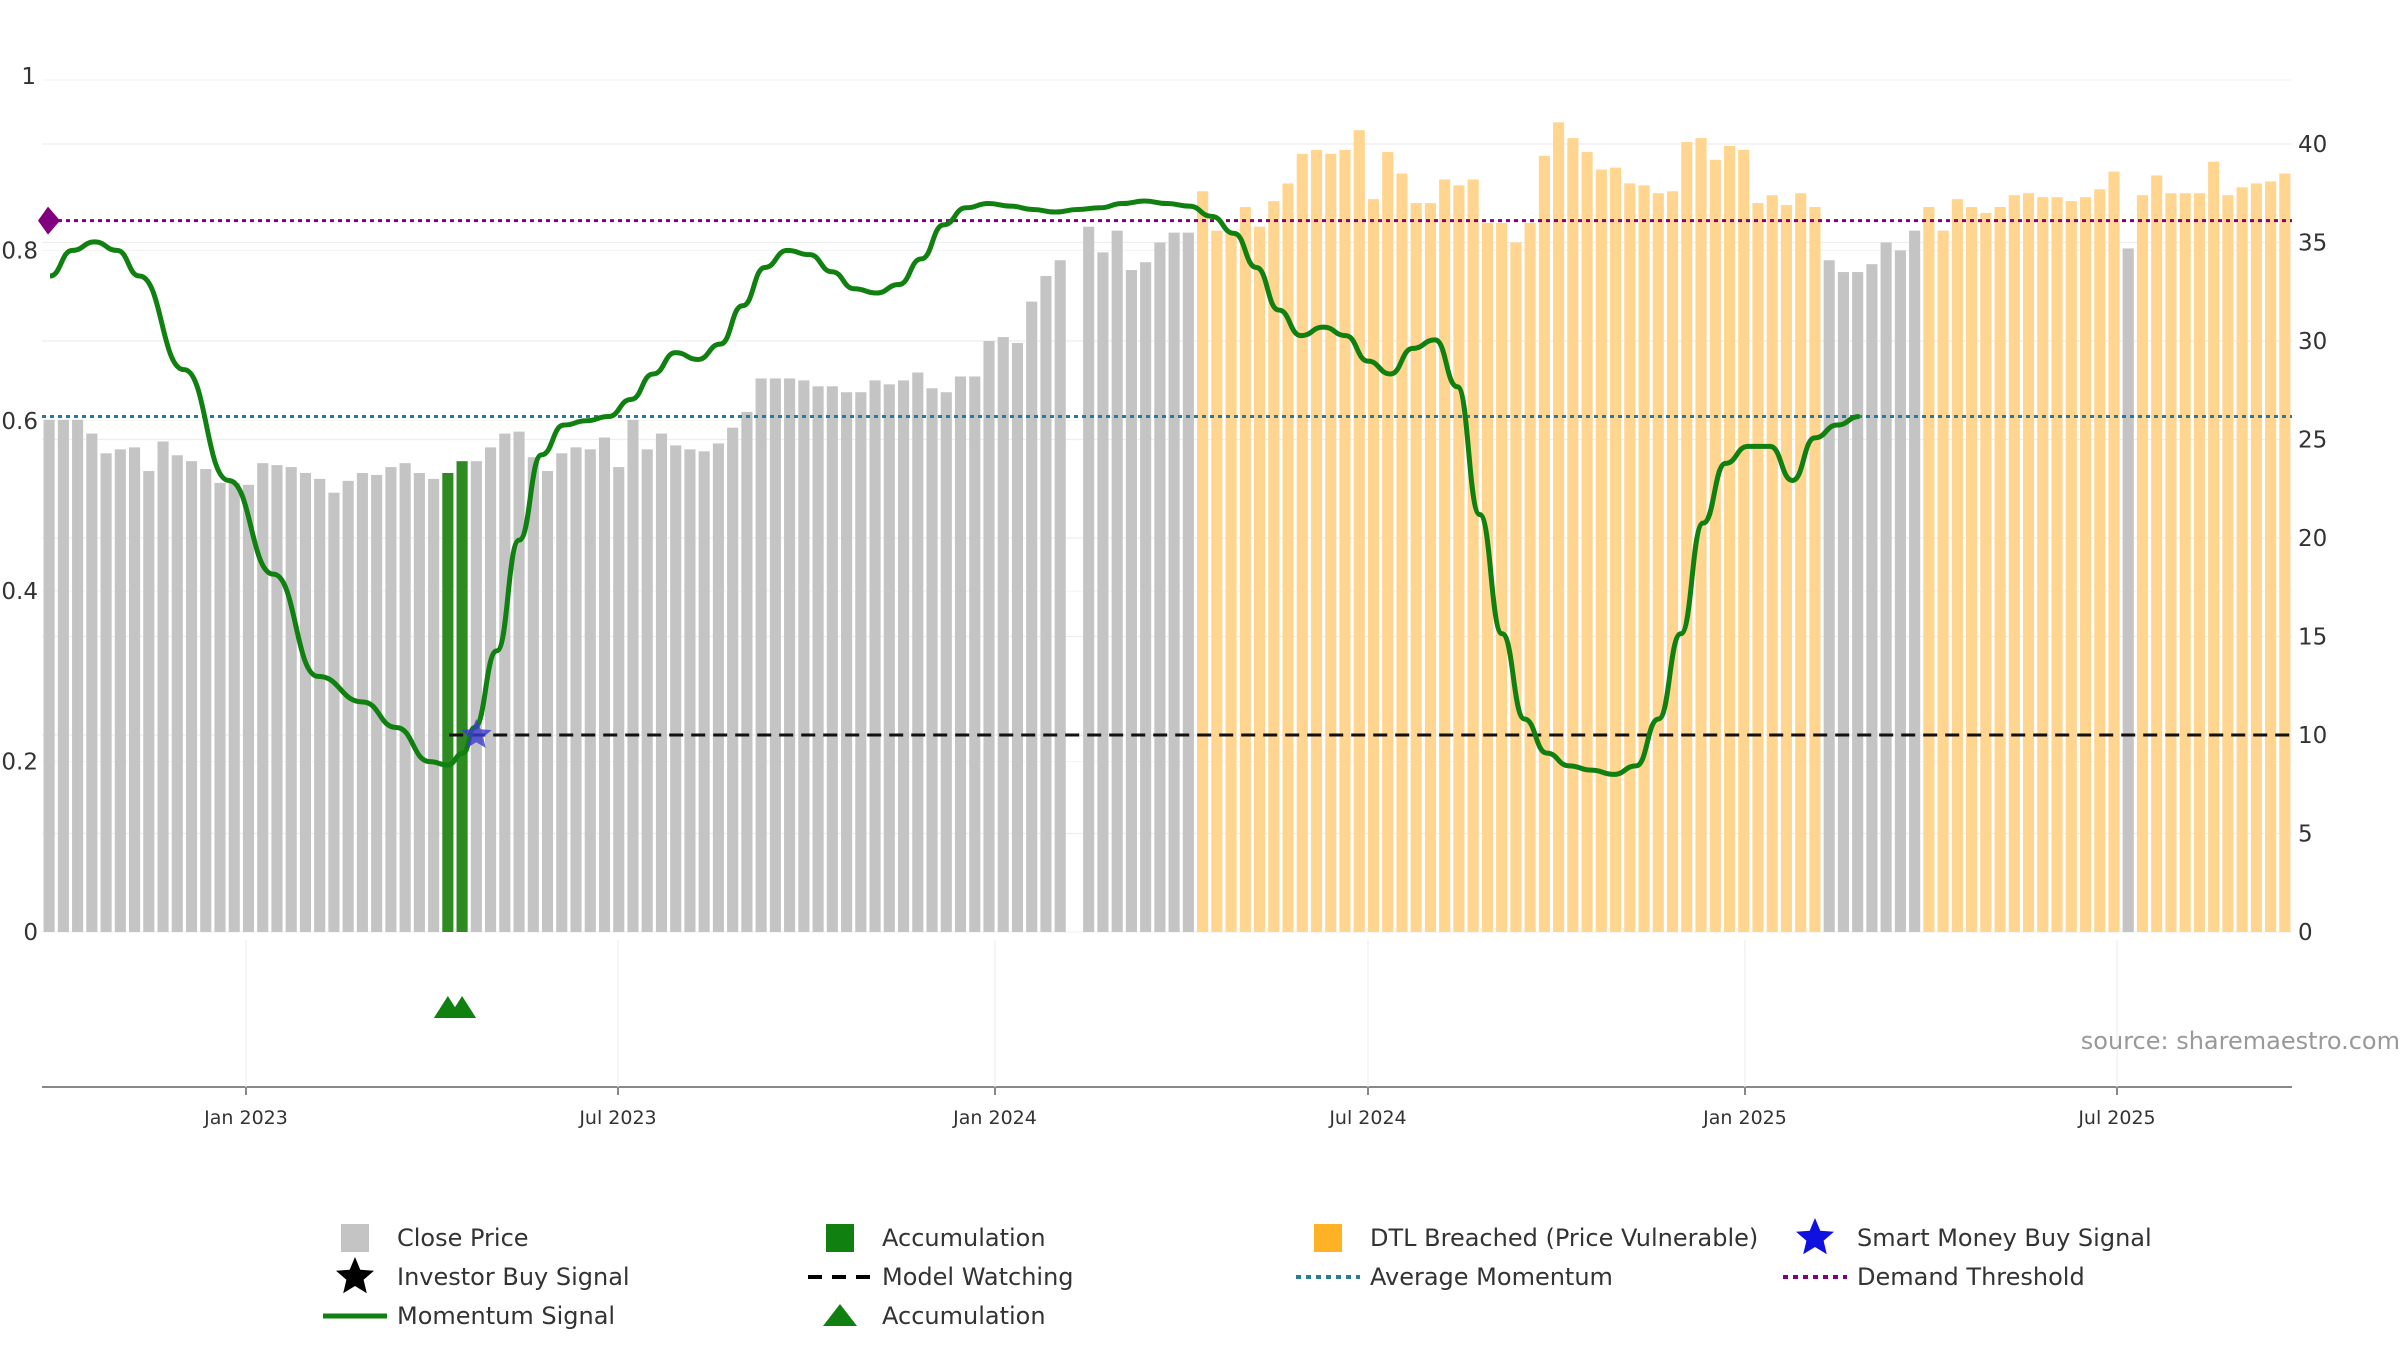 The image size is (2400, 1350). Describe the element at coordinates (462, 868) in the screenshot. I see `signal-markers` at that location.